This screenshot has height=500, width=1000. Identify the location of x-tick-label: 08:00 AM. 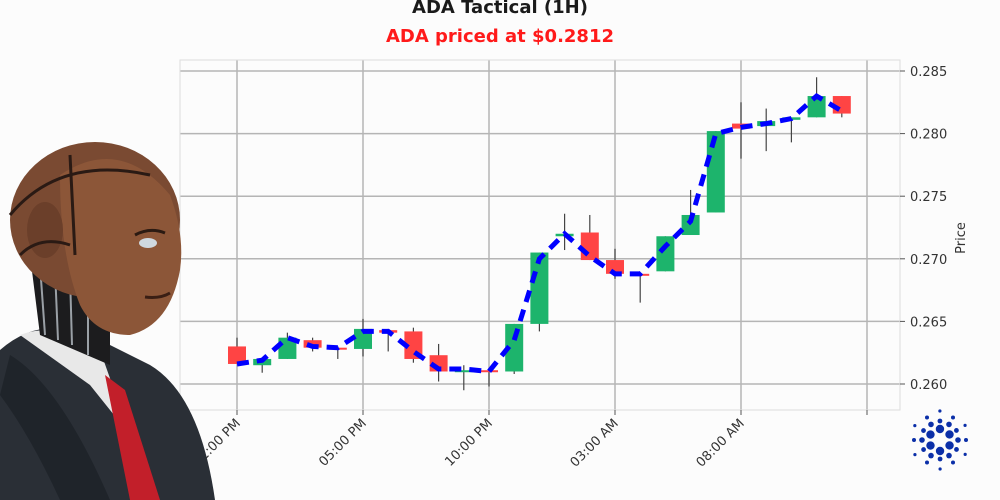
(721, 443).